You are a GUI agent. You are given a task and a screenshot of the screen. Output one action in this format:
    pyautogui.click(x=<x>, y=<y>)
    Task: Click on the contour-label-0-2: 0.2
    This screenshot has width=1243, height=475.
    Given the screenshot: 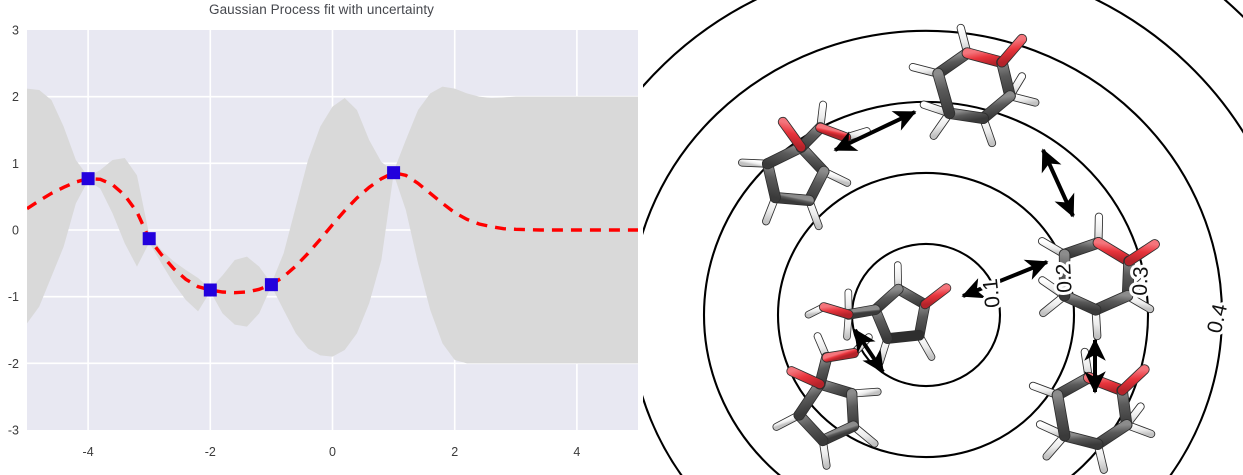 What is the action you would take?
    pyautogui.click(x=1064, y=278)
    